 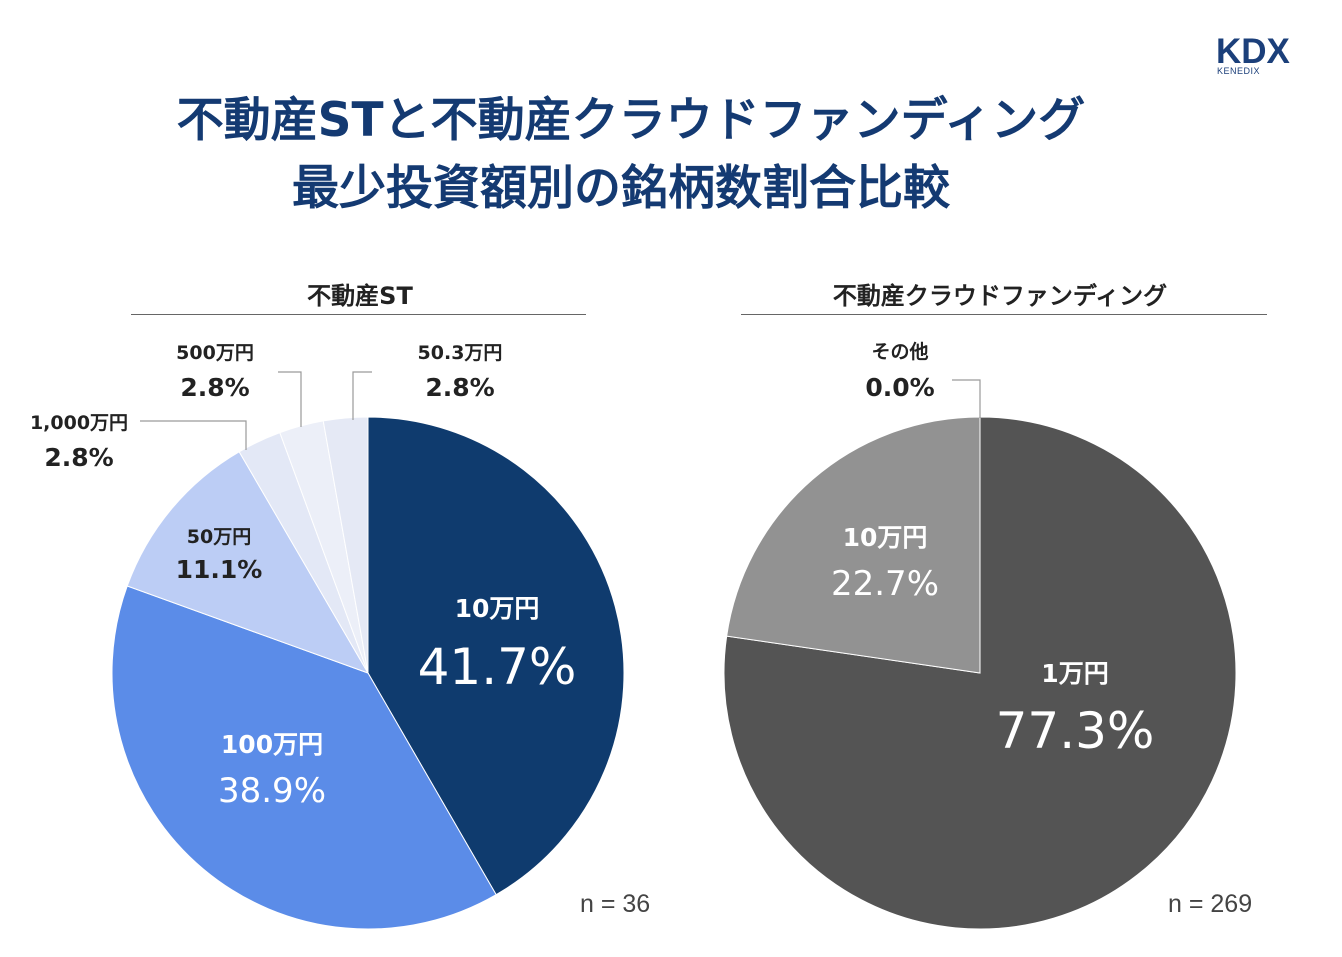 I want to click on leader-sonota, so click(x=966, y=398).